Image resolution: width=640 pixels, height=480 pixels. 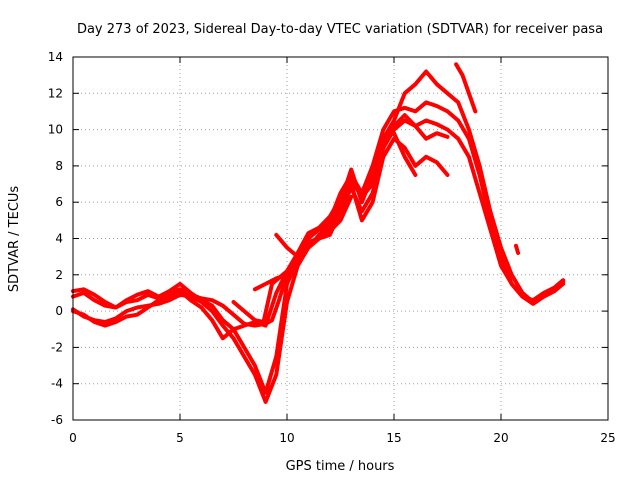 I want to click on y-axis-label: SDTVAR / TECUs, so click(x=14, y=239).